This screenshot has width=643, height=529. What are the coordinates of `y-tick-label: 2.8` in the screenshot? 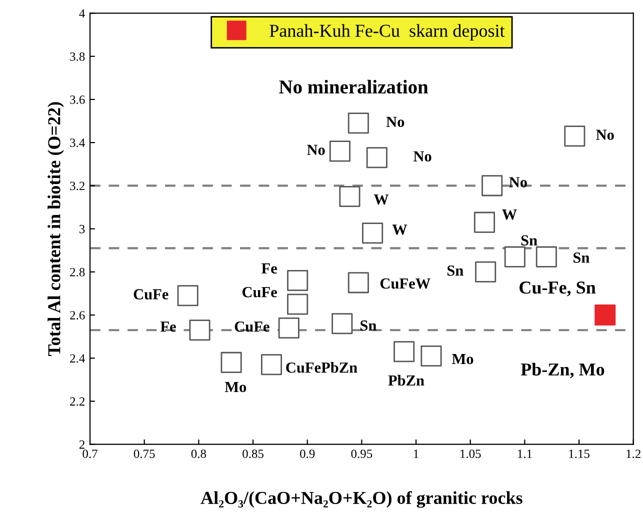 It's located at (77, 272).